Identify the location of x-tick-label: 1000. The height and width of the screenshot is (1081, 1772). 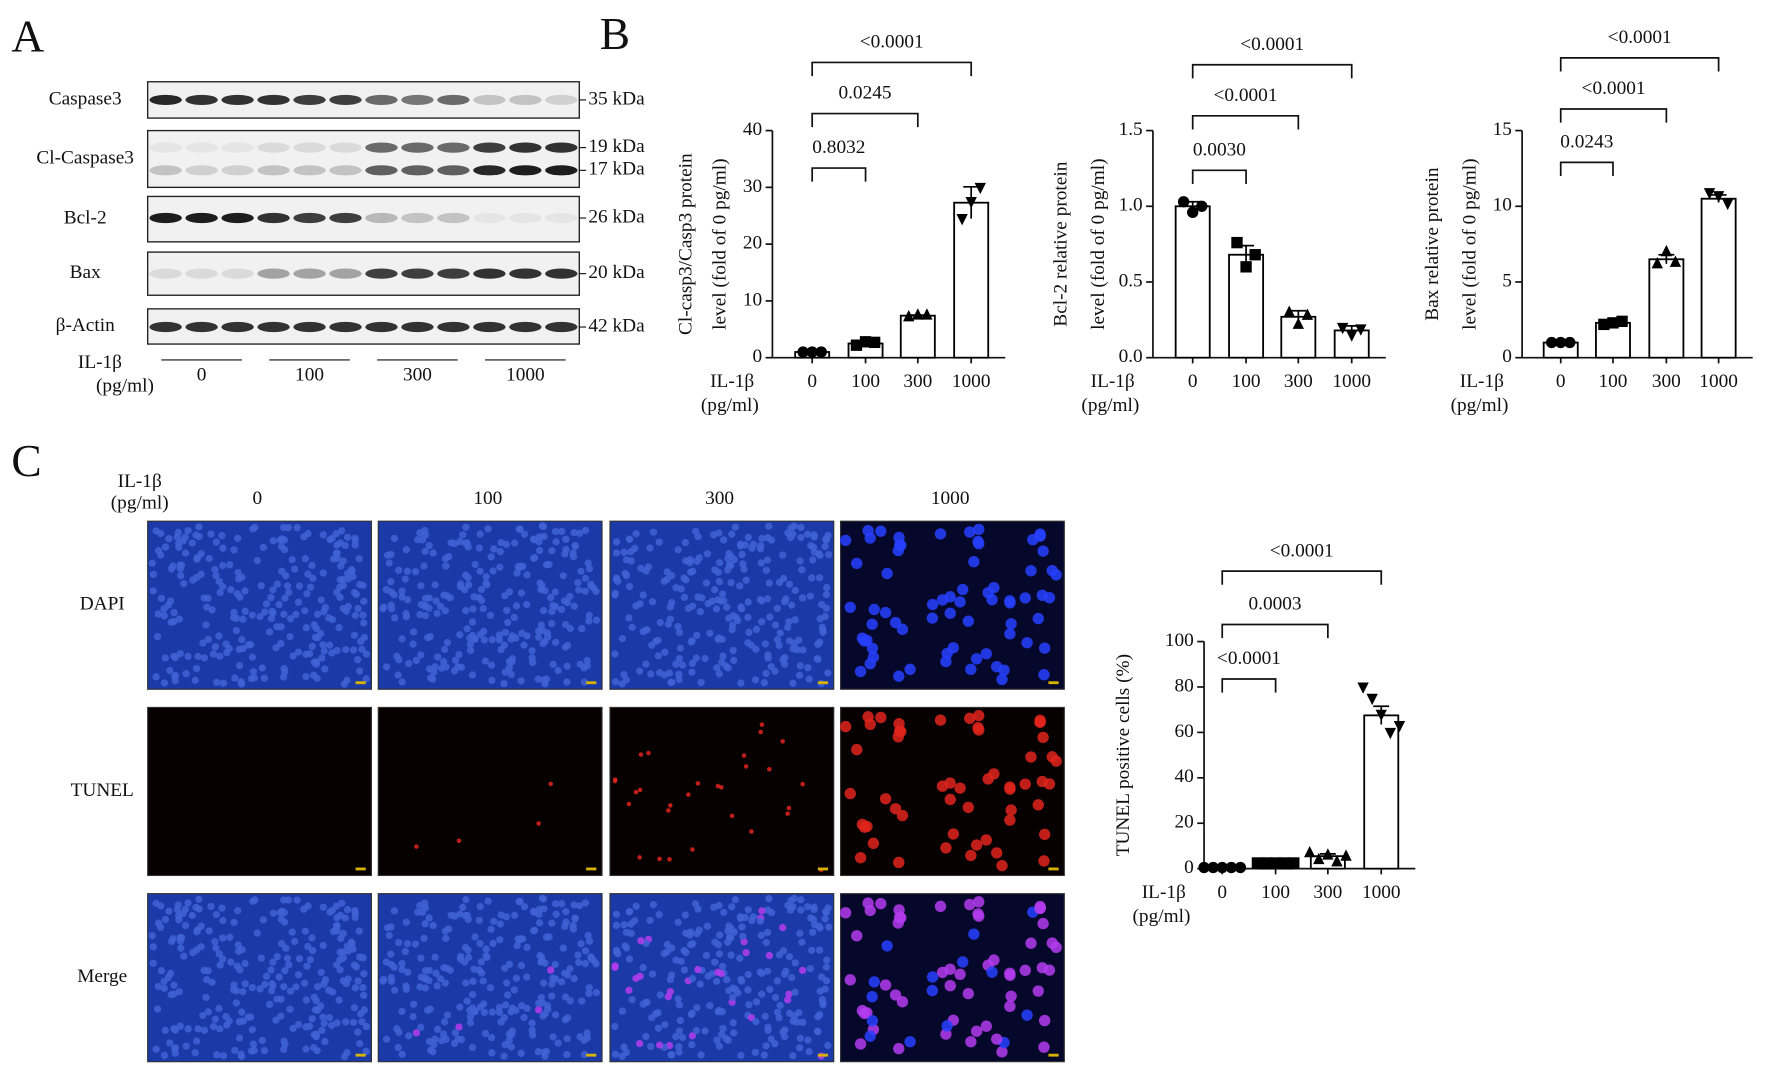
(971, 381).